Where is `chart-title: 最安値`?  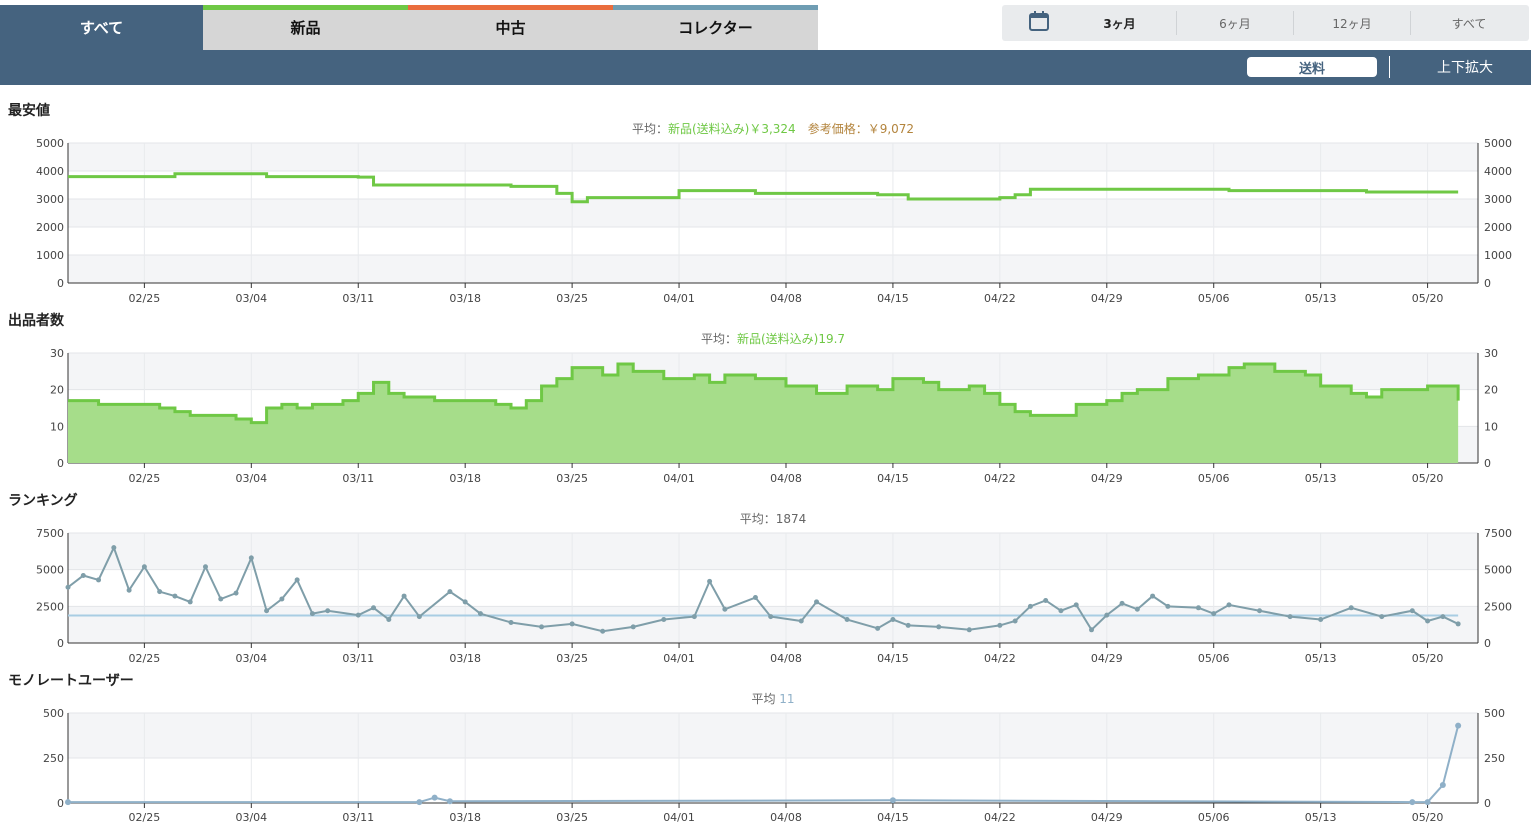 chart-title: 最安値 is located at coordinates (29, 110).